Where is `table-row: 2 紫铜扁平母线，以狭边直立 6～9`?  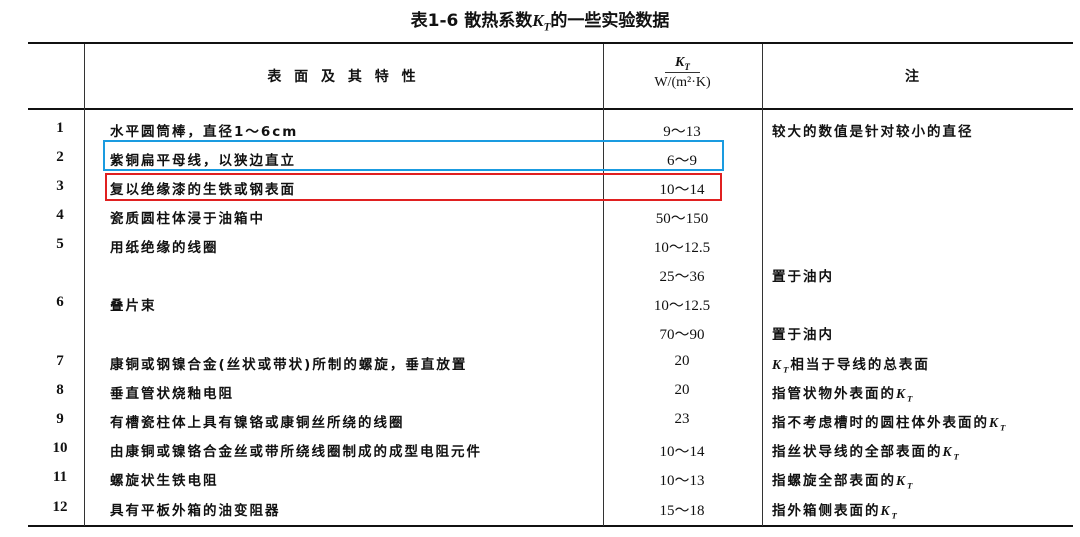
table-row: 2 紫铜扁平母线，以狭边直立 6～9 is located at coordinates (540, 157).